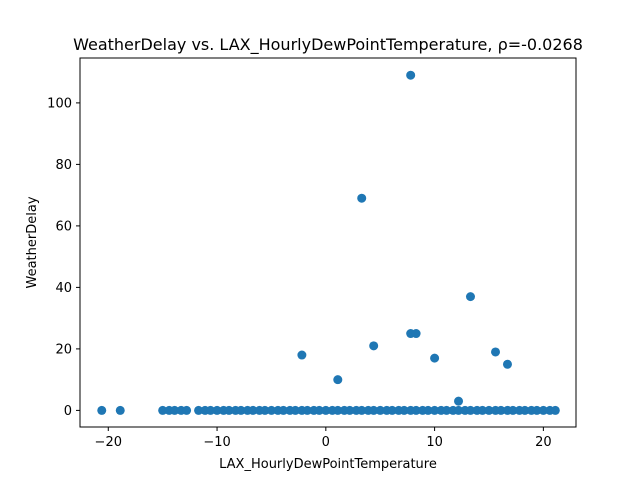  I want to click on y-axis-label: WeatherDelay, so click(32, 242).